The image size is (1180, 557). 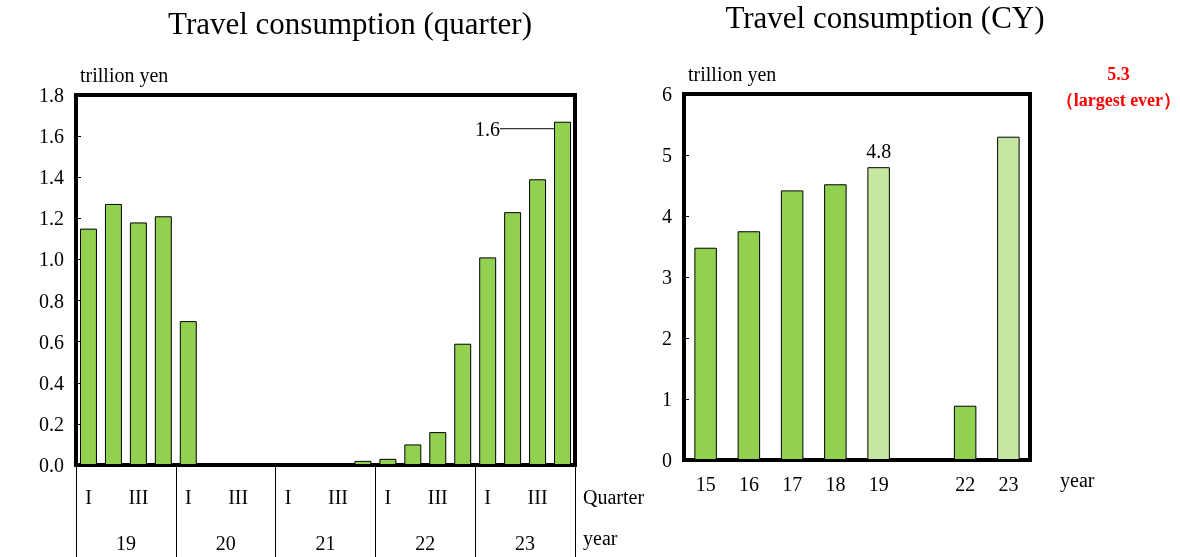 What do you see at coordinates (600, 538) in the screenshot?
I see `text: year` at bounding box center [600, 538].